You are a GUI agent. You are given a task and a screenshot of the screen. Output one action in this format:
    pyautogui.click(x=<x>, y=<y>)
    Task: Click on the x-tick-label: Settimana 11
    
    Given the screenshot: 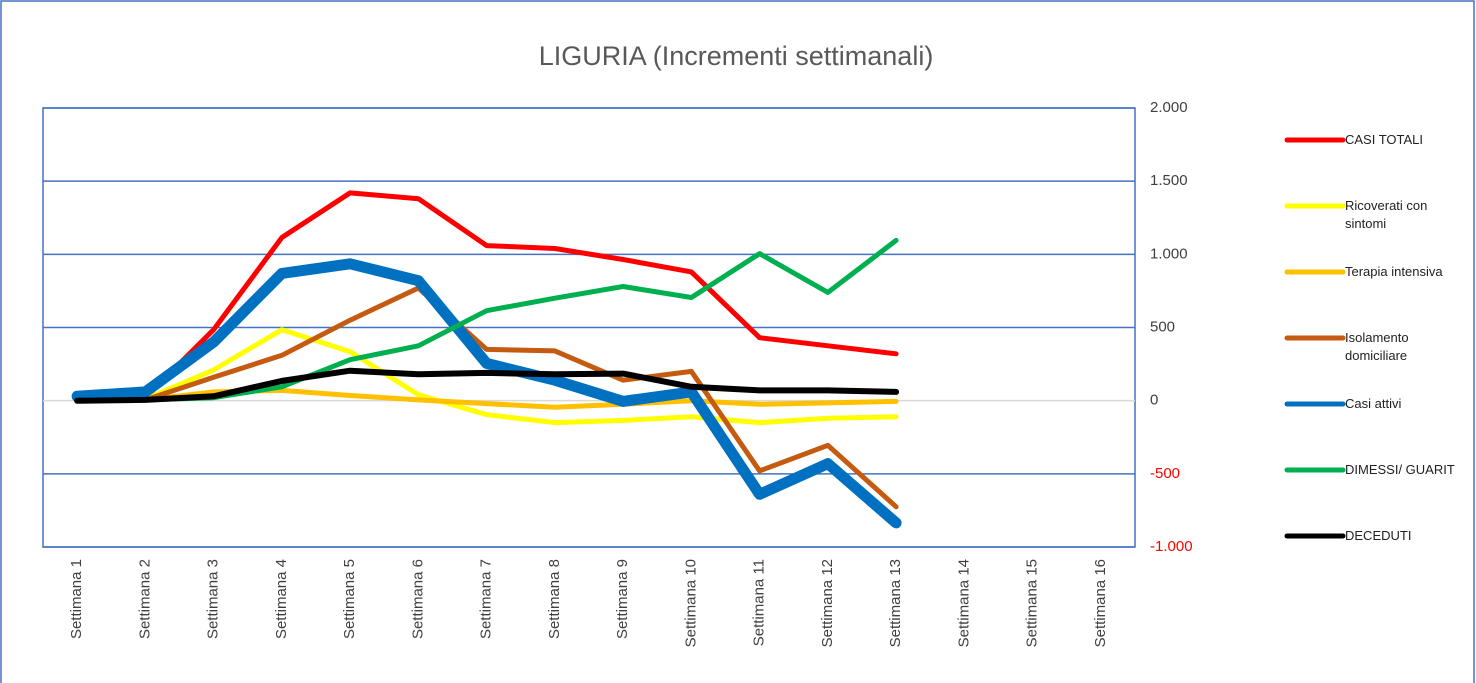 What is the action you would take?
    pyautogui.click(x=759, y=602)
    